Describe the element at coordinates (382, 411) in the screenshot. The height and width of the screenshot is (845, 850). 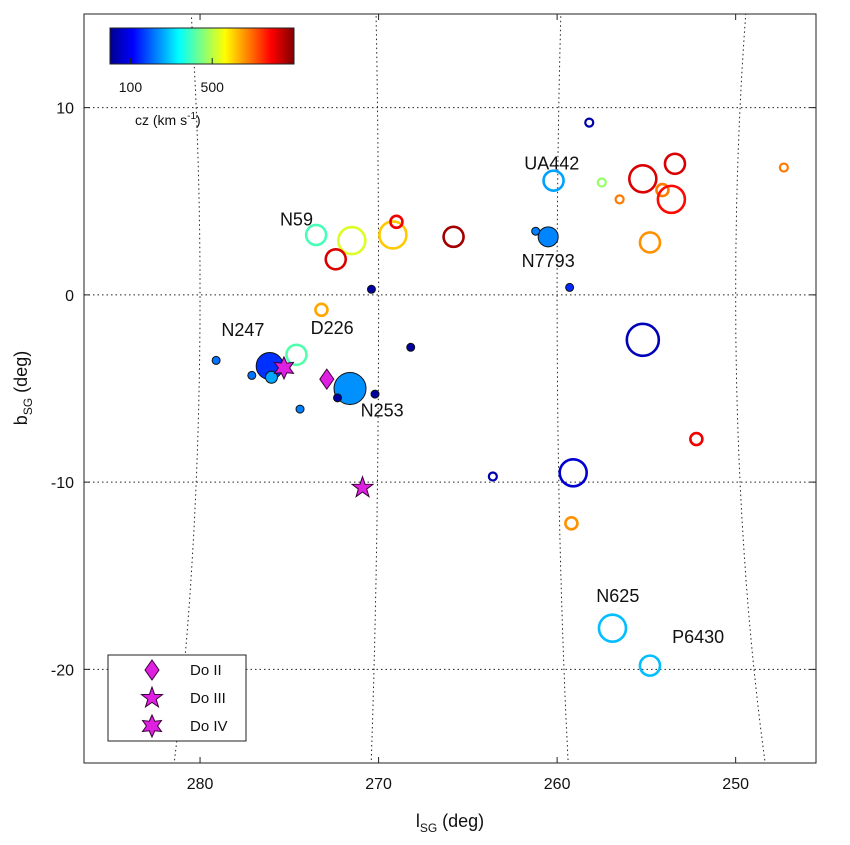
I see `annotation-n253: N253` at that location.